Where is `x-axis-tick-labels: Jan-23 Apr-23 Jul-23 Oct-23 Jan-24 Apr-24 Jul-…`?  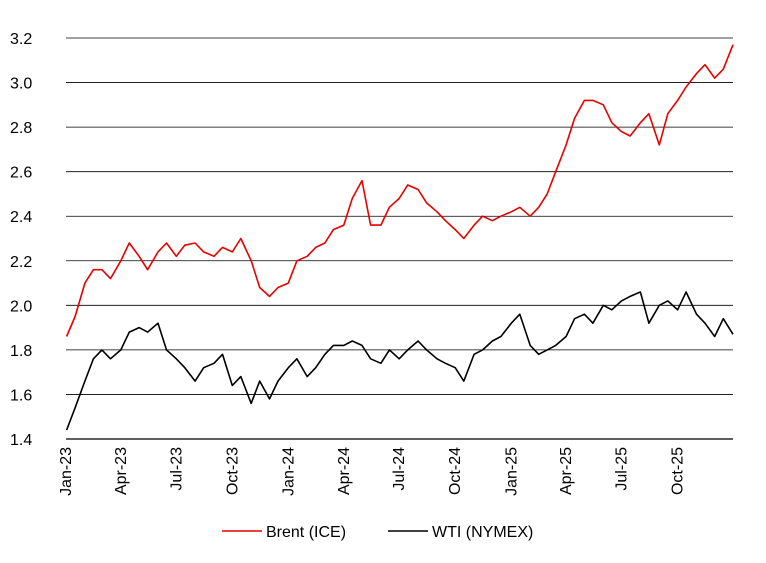 x-axis-tick-labels: Jan-23 Apr-23 Jul-23 Oct-23 Jan-24 Apr-24 Jul-… is located at coordinates (372, 471).